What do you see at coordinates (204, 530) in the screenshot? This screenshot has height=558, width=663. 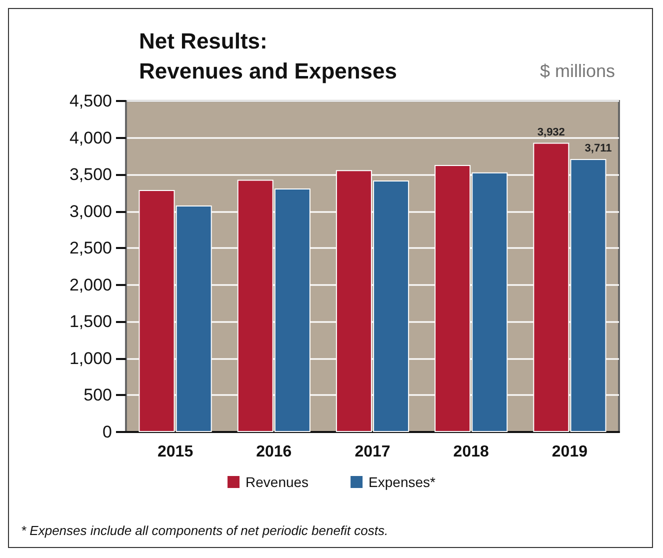 I see `text: * Expenses include all components of net periodic benefit costs.` at bounding box center [204, 530].